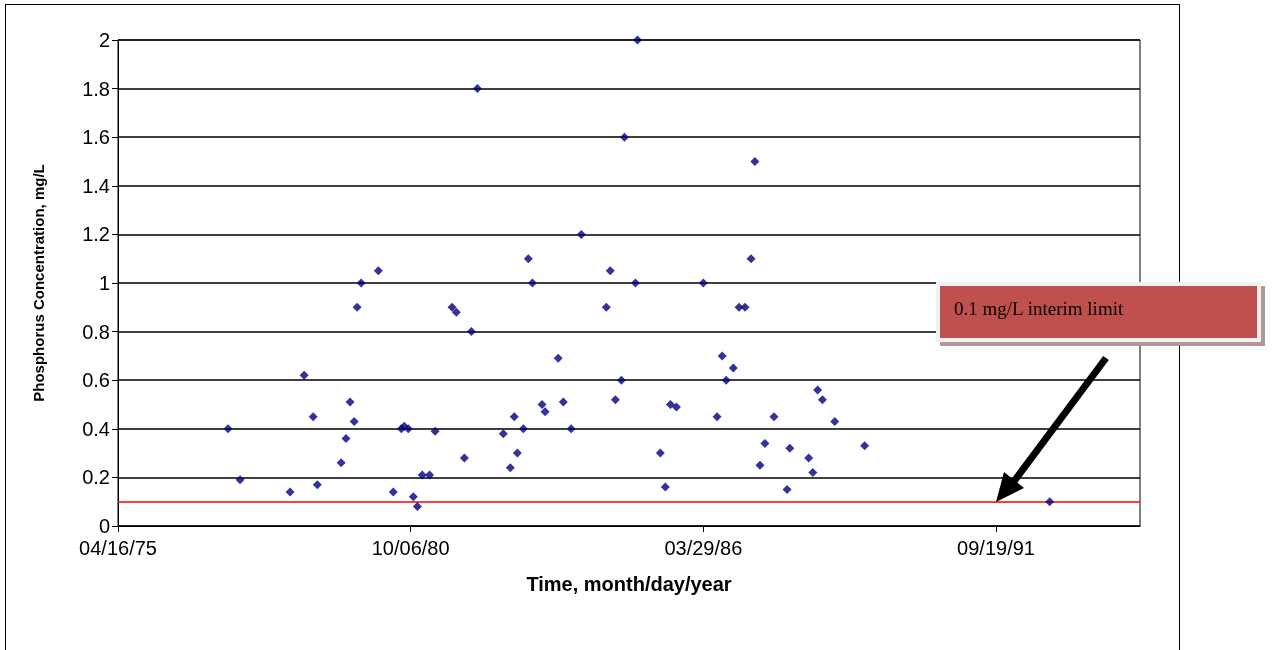 The height and width of the screenshot is (650, 1272). What do you see at coordinates (629, 584) in the screenshot?
I see `x-axis-title: Time, month/day/year` at bounding box center [629, 584].